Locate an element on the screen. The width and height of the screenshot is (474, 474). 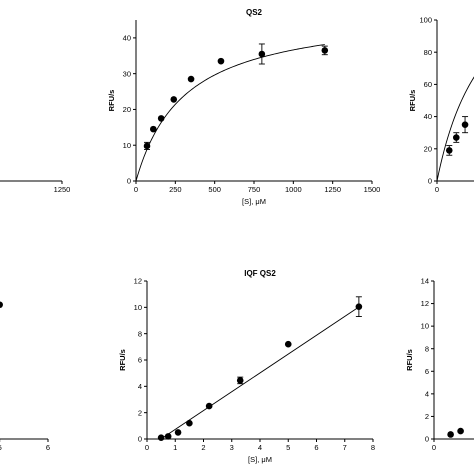
chart-title: IQF QS2 is located at coordinates (260, 273).